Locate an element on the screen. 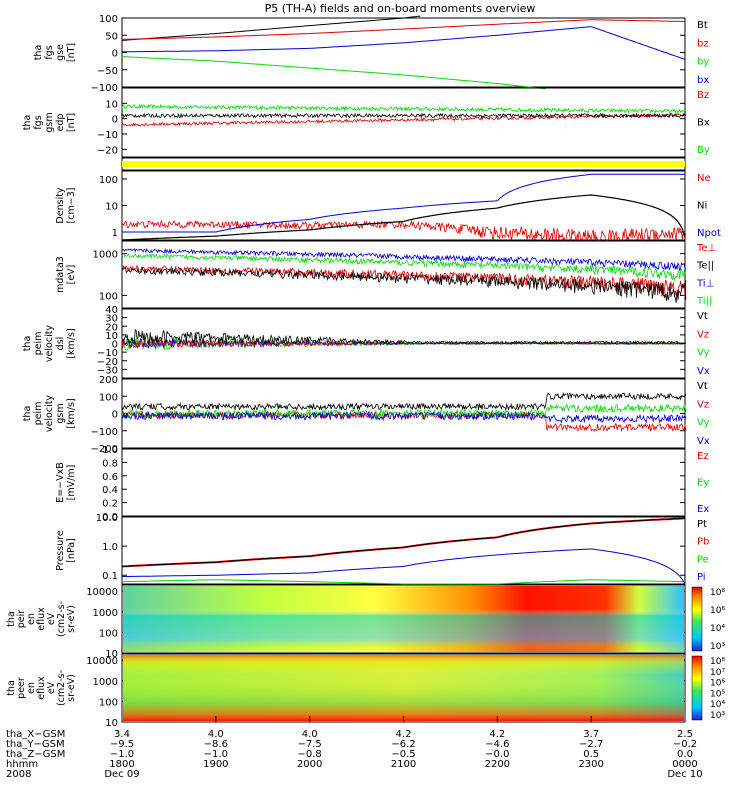  ylabel-line: peim is located at coordinates (38, 344).